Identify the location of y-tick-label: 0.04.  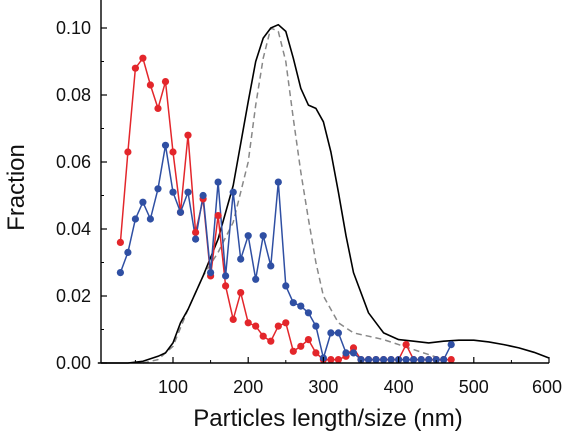
(73, 229).